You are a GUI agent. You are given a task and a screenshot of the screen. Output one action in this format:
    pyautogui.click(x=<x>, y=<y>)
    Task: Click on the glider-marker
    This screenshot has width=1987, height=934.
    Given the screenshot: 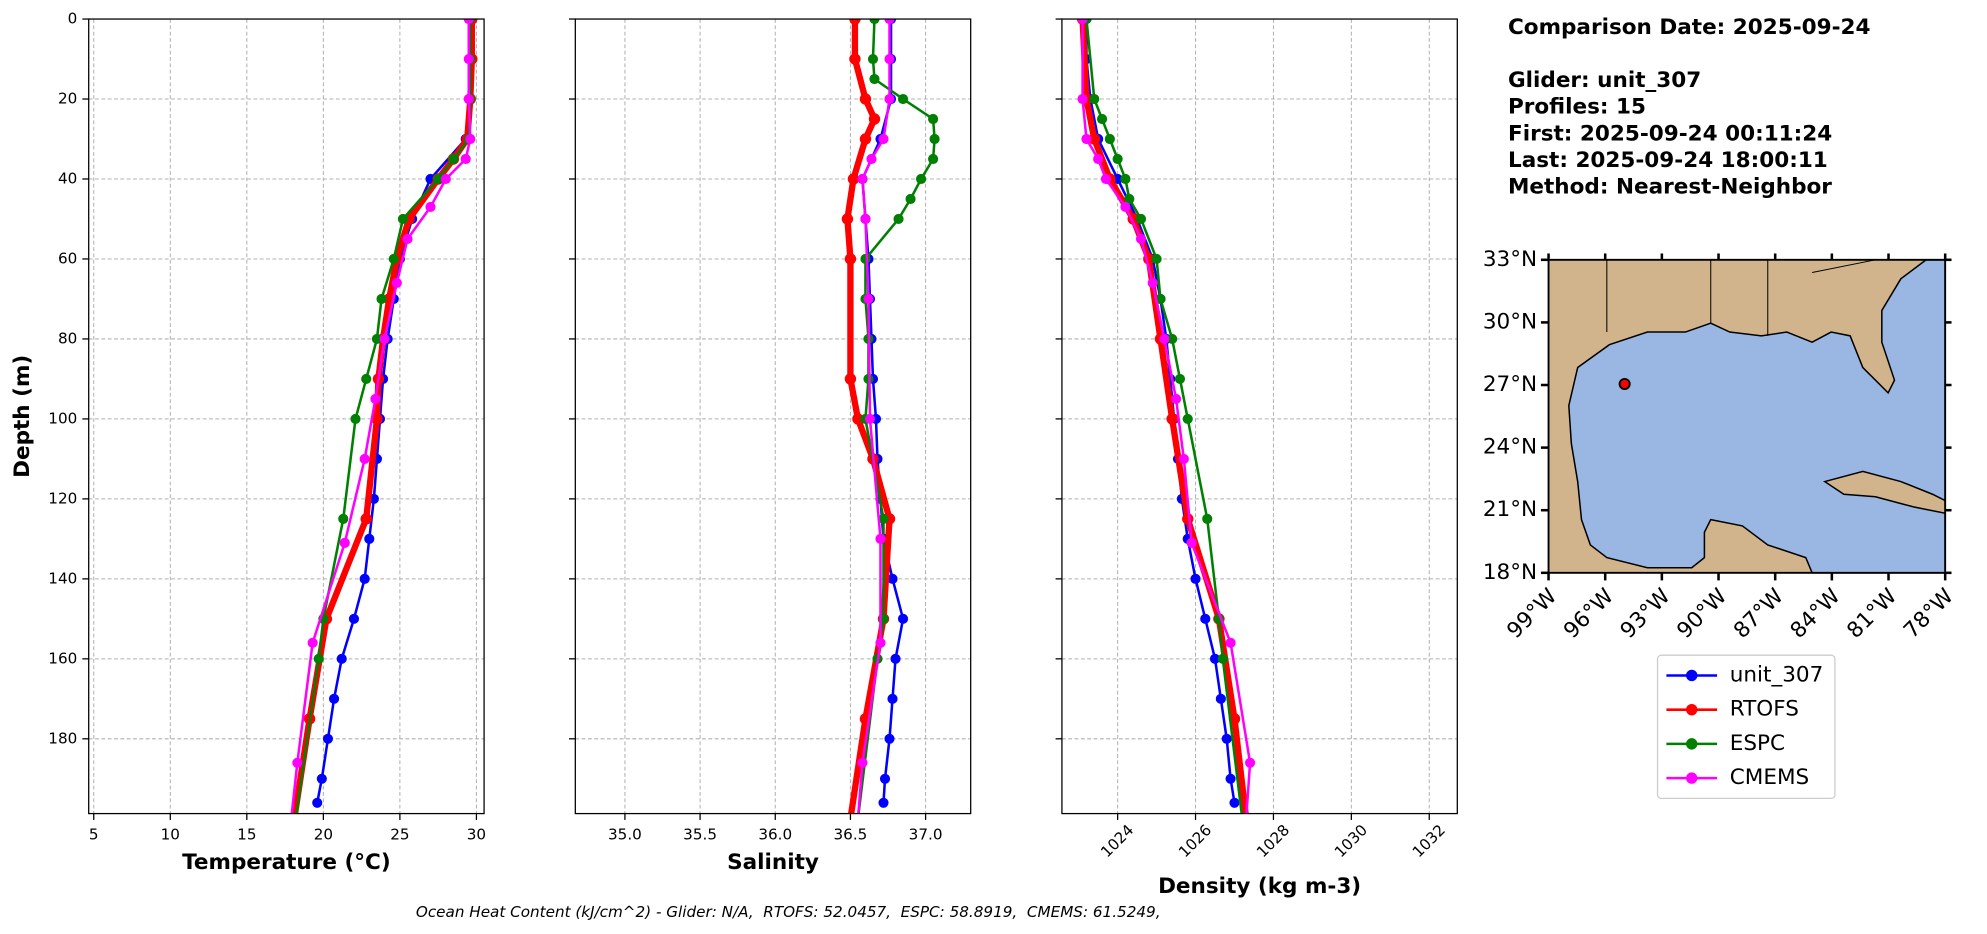 What is the action you would take?
    pyautogui.click(x=1624, y=383)
    